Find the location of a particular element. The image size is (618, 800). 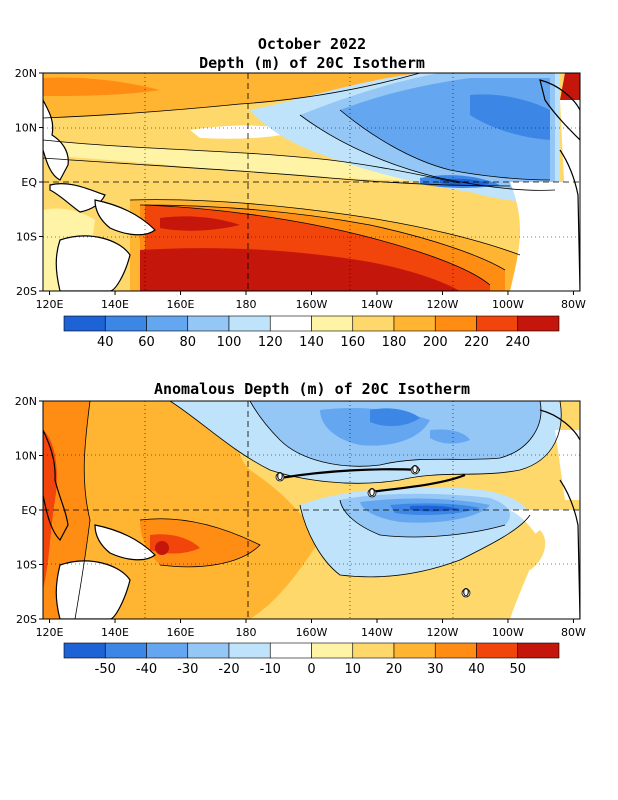

chart-title-anomaly: Anomalous Depth (m) of 20C Isotherm is located at coordinates (312, 389).